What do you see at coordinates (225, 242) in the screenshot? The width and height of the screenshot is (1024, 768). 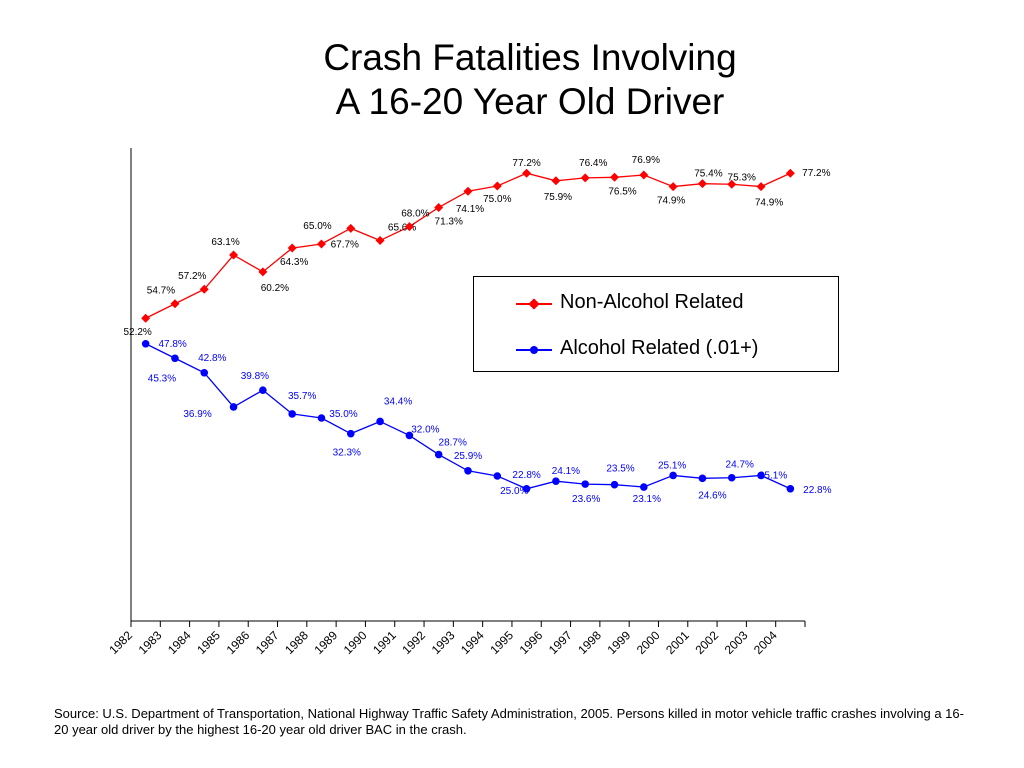 I see `non-alcohol-data-label: 63.1%` at bounding box center [225, 242].